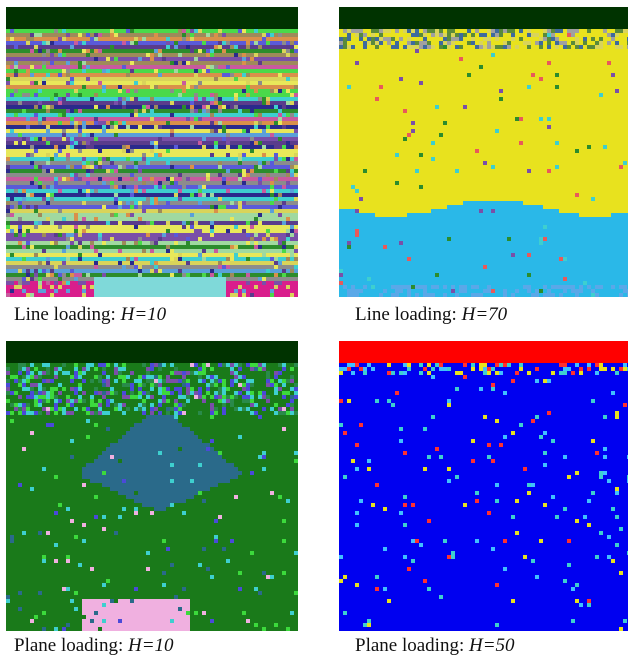 The image size is (628, 658). I want to click on caption-plane-h50: Plane loading: H=50, so click(435, 646).